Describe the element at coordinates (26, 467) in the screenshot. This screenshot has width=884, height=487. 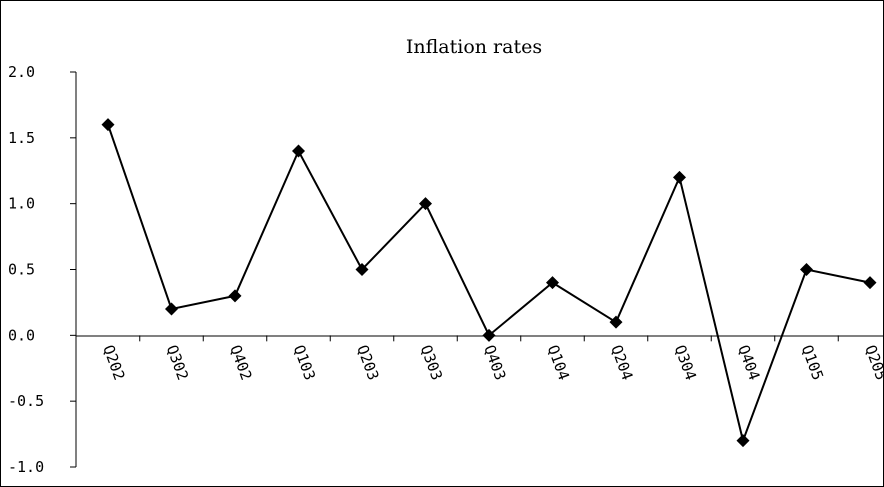
I see `y-tick-label: -1.0` at that location.